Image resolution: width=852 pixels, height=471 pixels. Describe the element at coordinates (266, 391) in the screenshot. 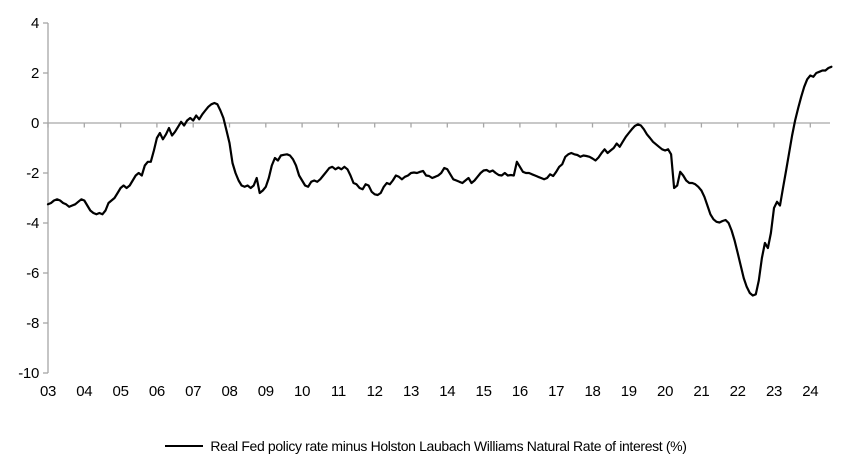

I see `x-tick-label: 09` at that location.